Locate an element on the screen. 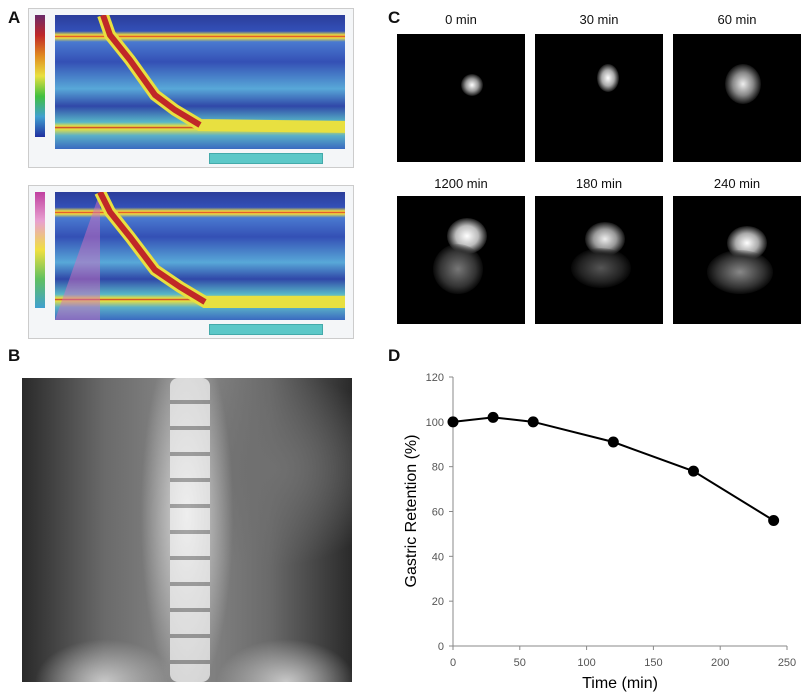  y-tick-label: 20 is located at coordinates (438, 602).